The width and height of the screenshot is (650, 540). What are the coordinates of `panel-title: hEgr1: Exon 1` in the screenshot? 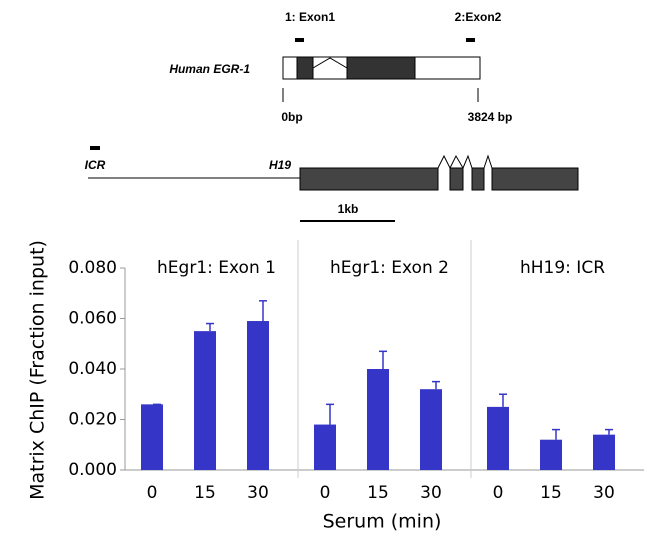 It's located at (216, 268).